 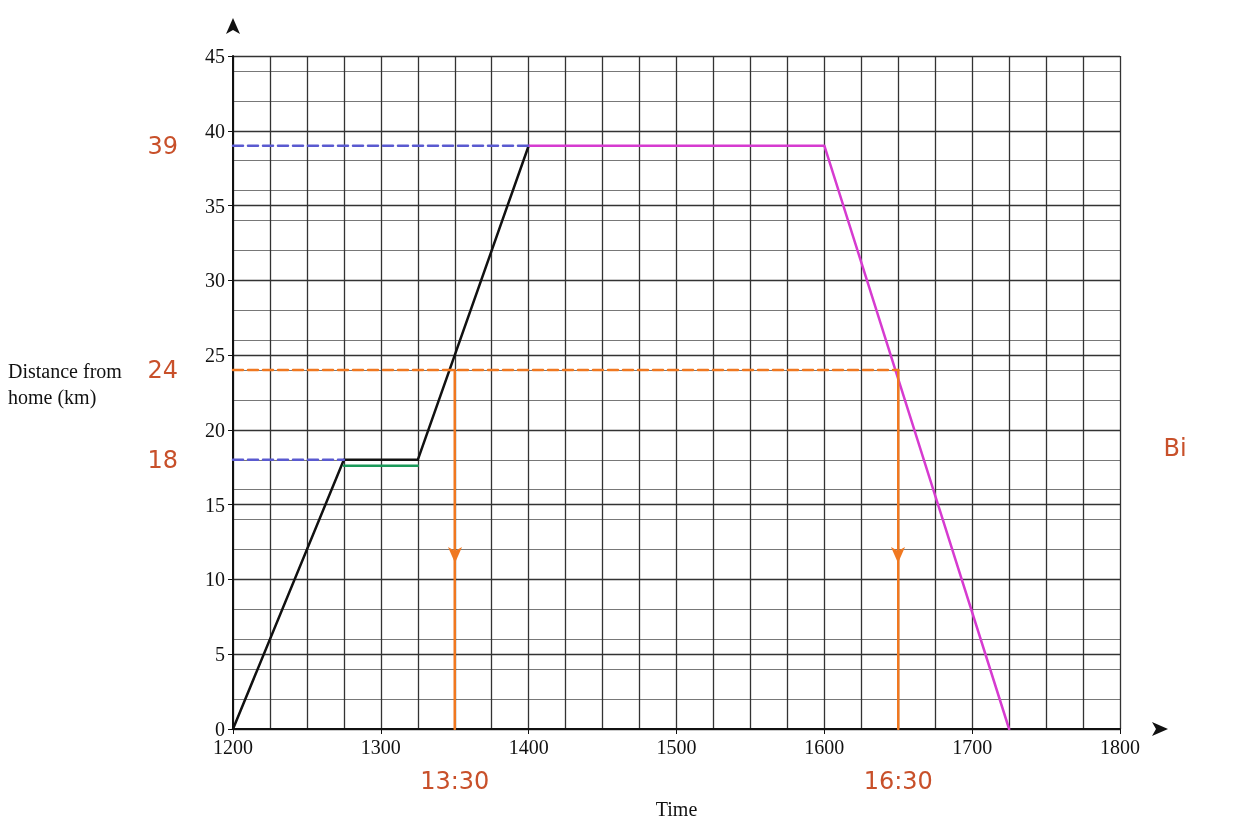 What do you see at coordinates (215, 579) in the screenshot?
I see `y-tick-label: 10` at bounding box center [215, 579].